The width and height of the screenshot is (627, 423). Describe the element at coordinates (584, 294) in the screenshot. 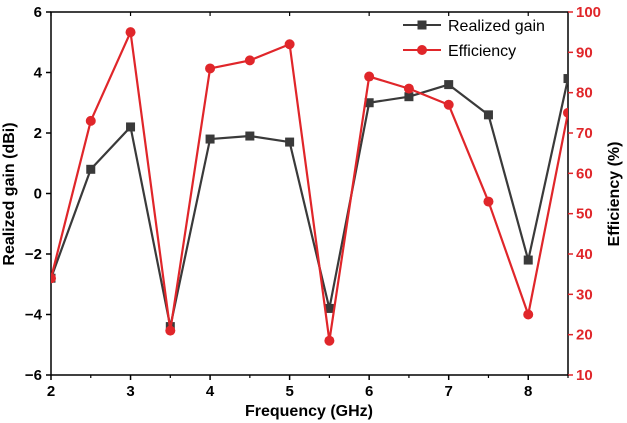

I see `right-tick-label: 30` at that location.